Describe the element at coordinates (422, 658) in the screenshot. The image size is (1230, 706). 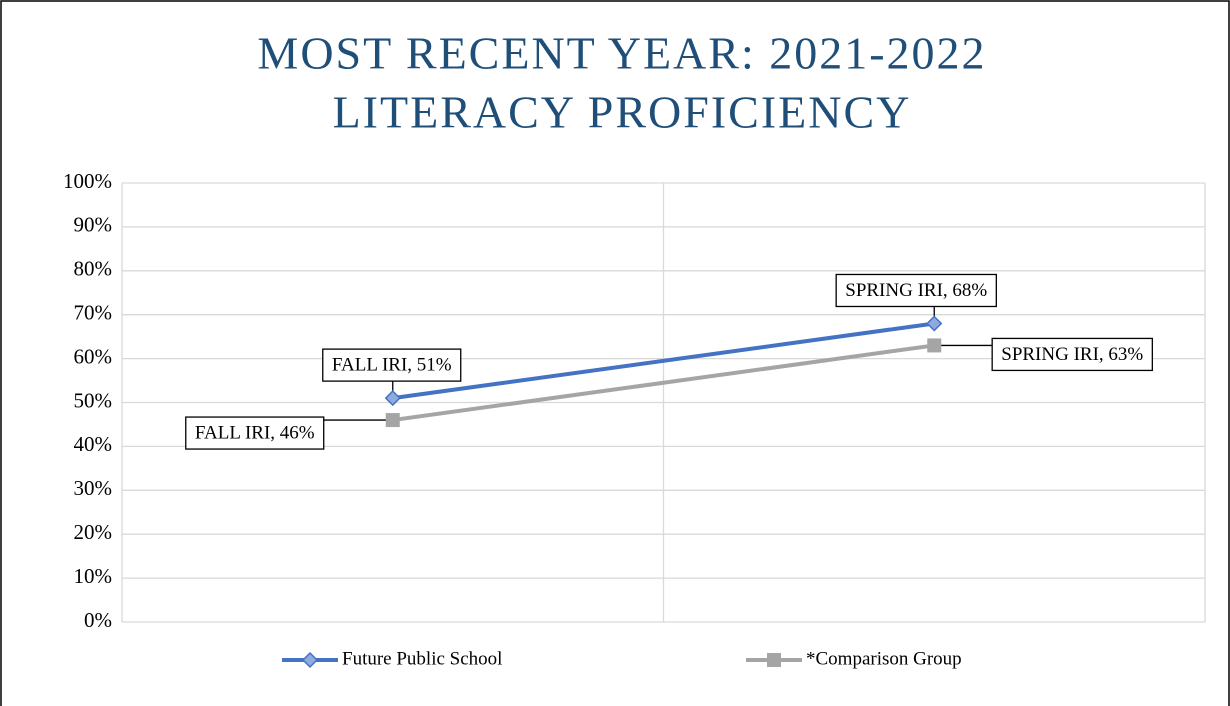
I see `legend-label: Future Public School` at that location.